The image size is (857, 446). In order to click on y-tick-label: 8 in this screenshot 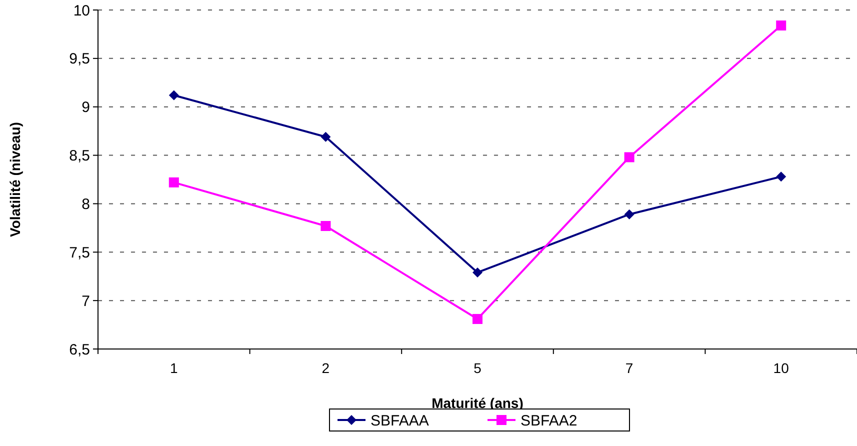, I will do `click(86, 204)`.